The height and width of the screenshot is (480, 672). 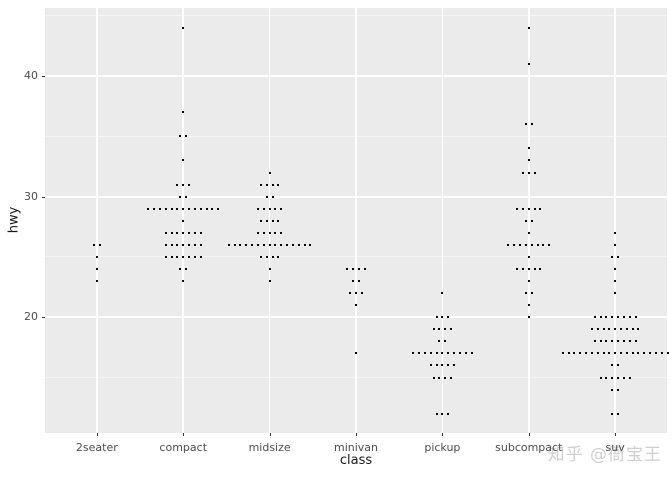 What do you see at coordinates (269, 447) in the screenshot?
I see `x-tick-label-midsize: midsize` at bounding box center [269, 447].